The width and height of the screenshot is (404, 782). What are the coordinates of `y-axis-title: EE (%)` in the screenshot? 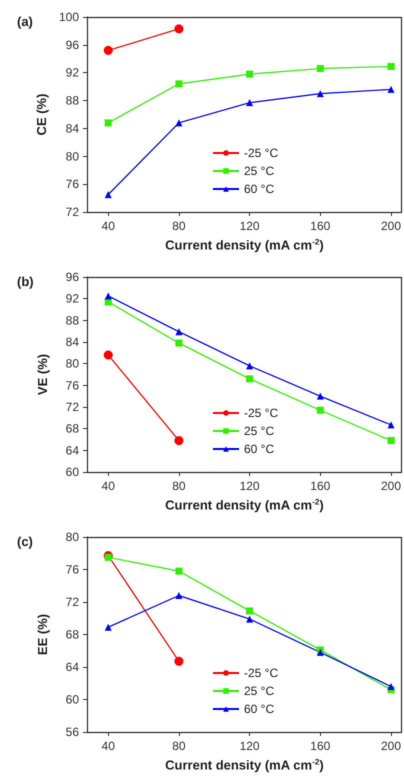 It's located at (42, 635).